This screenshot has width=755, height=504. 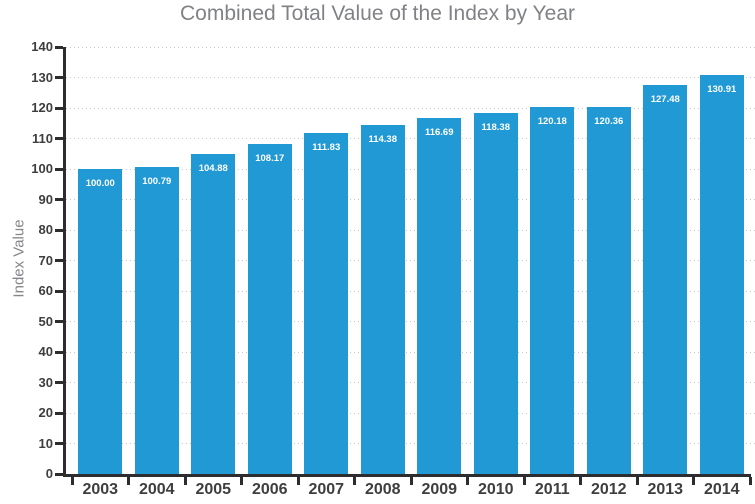 What do you see at coordinates (609, 121) in the screenshot?
I see `bar-value-label: 120.36` at bounding box center [609, 121].